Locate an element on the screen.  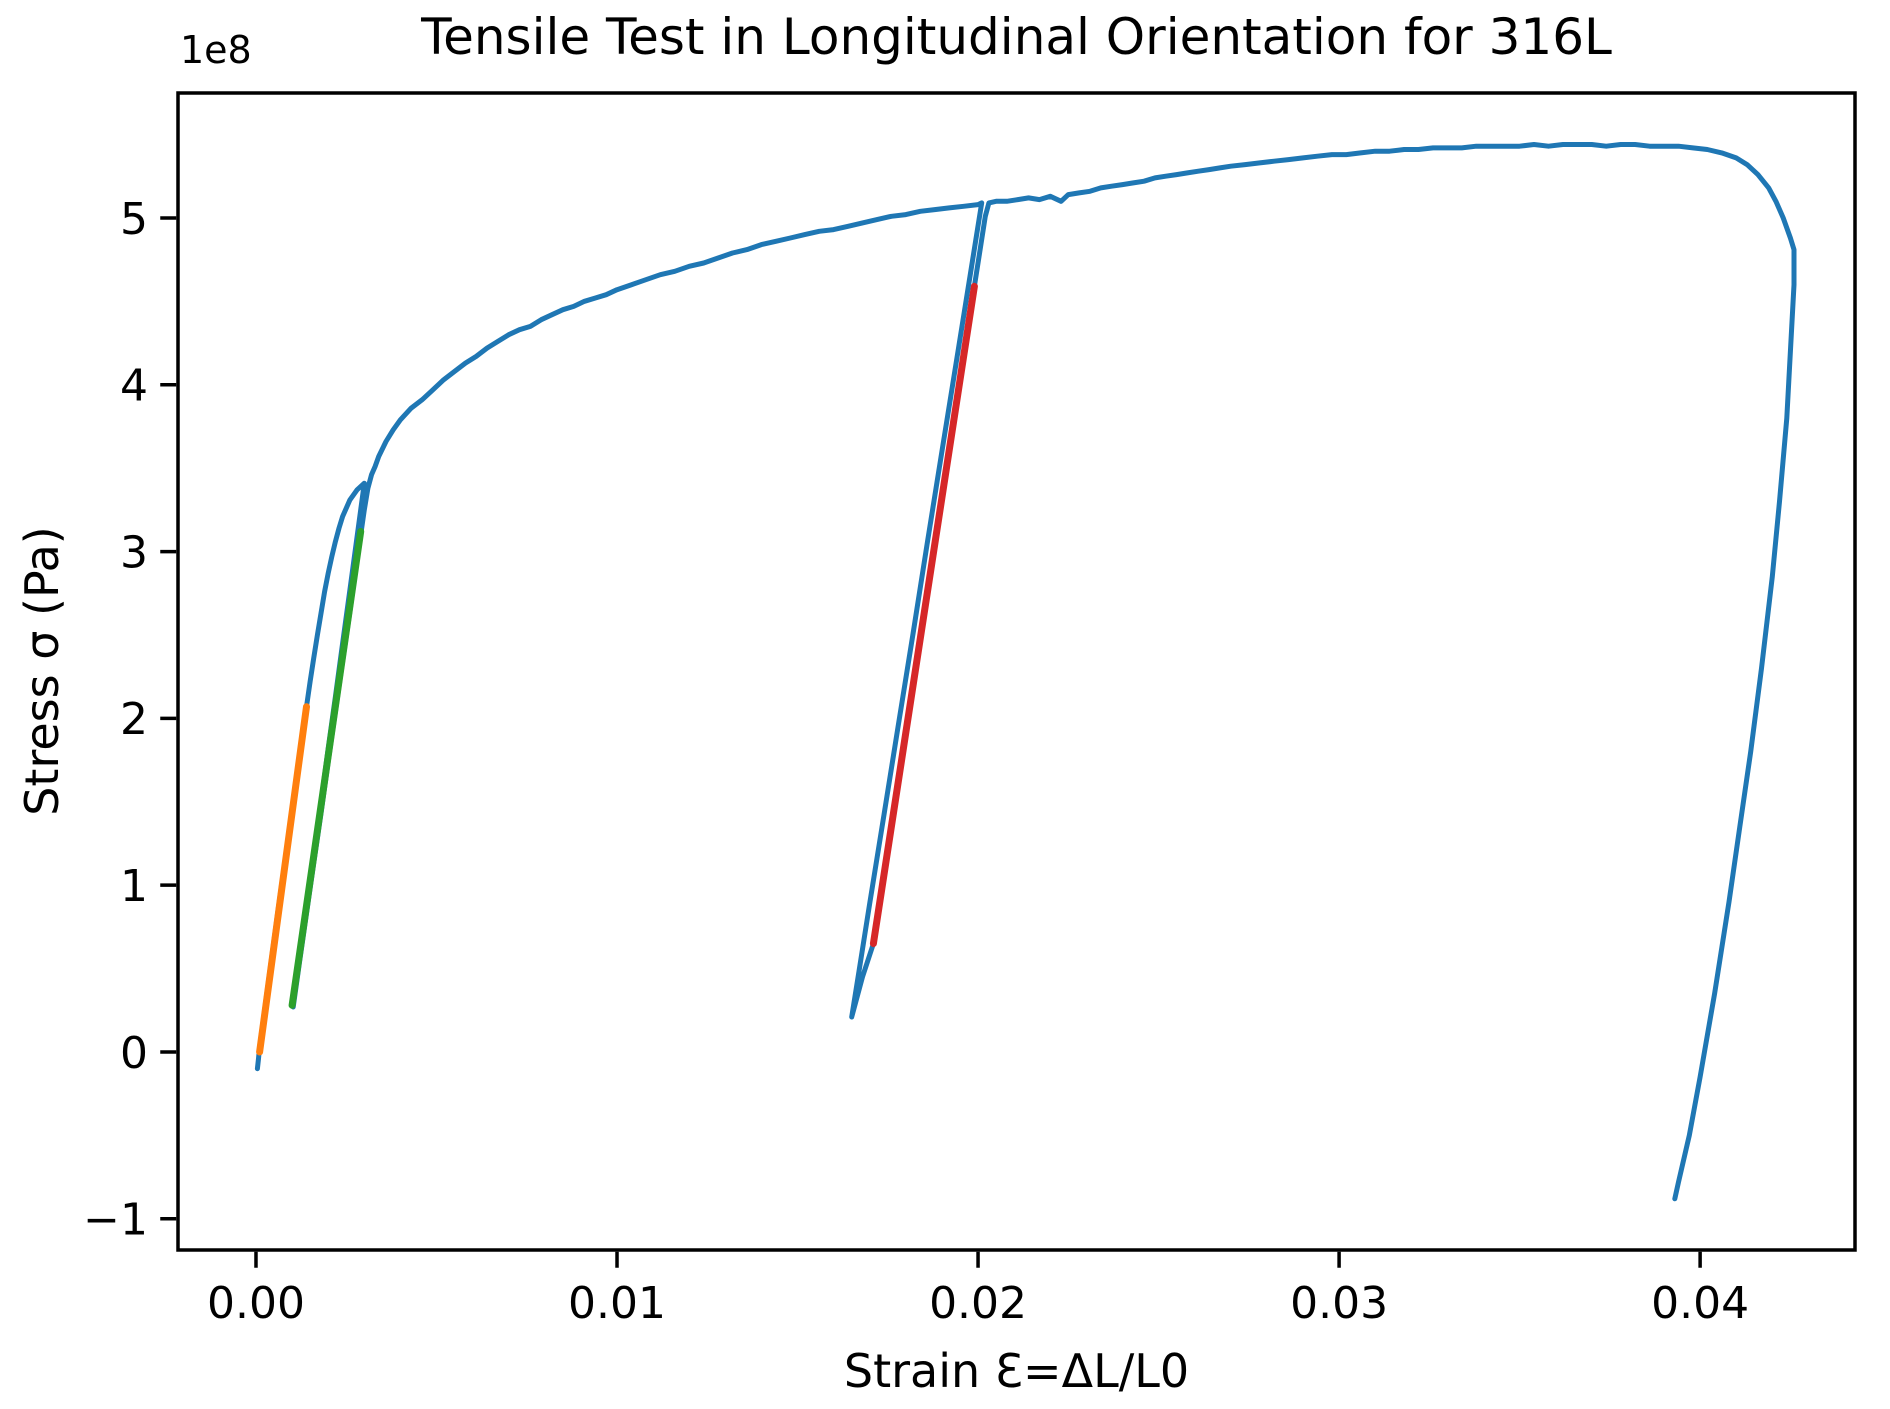
y-tick-label: −1 is located at coordinates (115, 1220).